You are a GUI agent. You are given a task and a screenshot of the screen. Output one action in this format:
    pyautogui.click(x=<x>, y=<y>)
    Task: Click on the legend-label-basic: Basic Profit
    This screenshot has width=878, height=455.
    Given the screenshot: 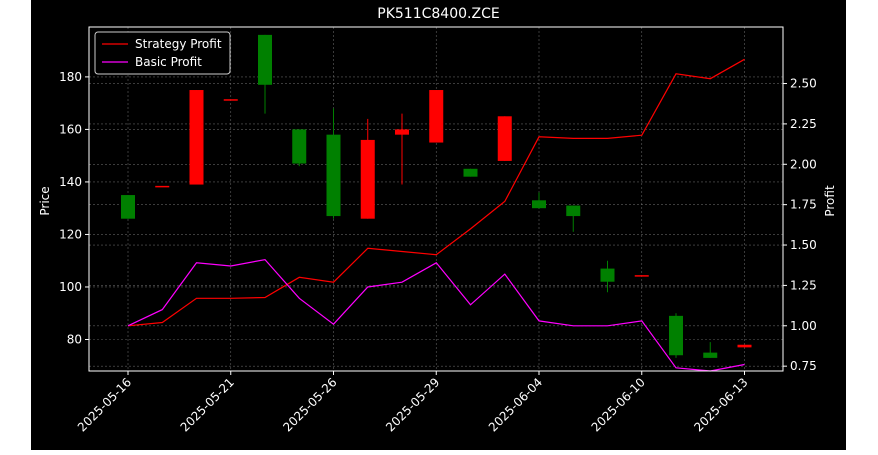 What is the action you would take?
    pyautogui.click(x=168, y=62)
    